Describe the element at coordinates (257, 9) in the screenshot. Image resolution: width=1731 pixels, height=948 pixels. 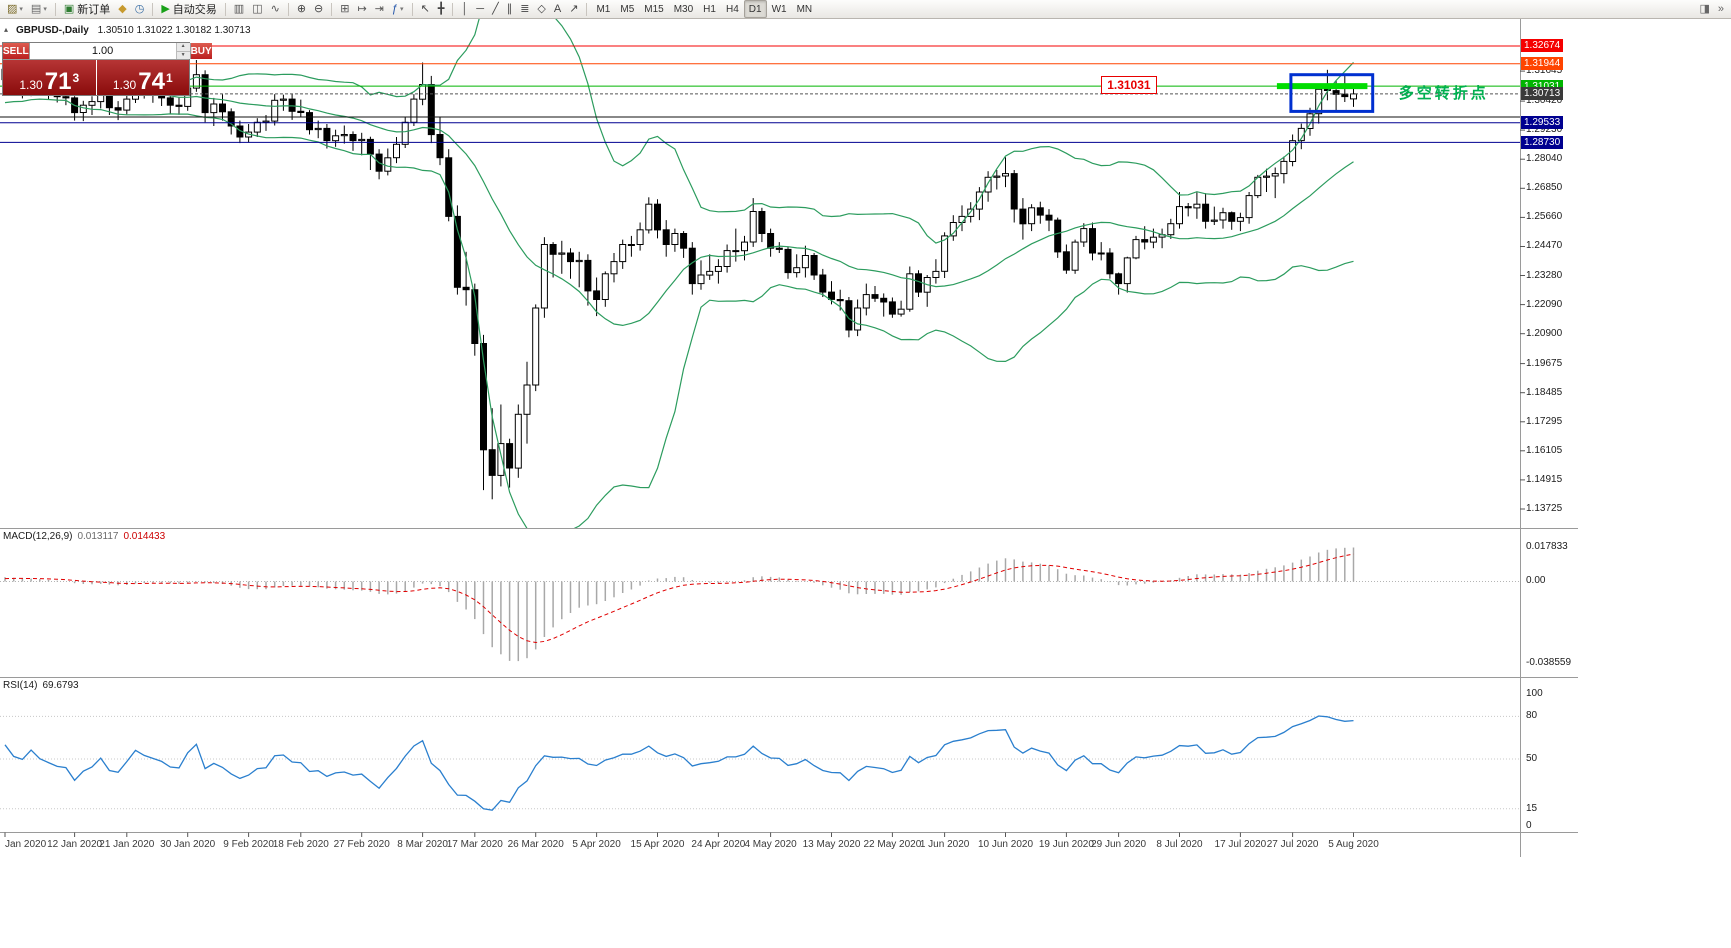
I see `candlestick-mode-button: ◫` at that location.